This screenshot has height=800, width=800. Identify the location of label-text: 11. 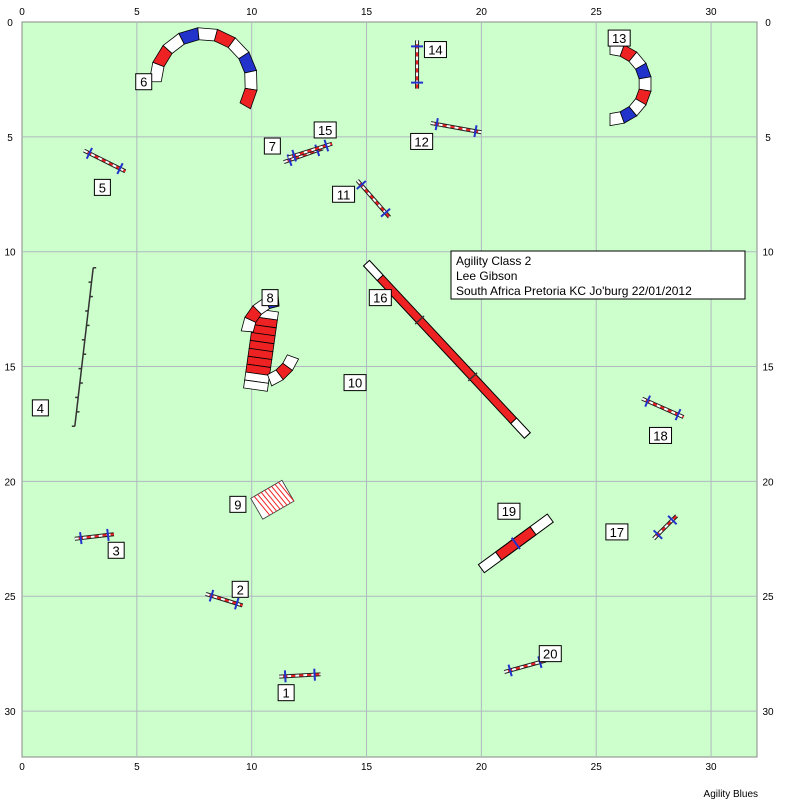
(344, 194).